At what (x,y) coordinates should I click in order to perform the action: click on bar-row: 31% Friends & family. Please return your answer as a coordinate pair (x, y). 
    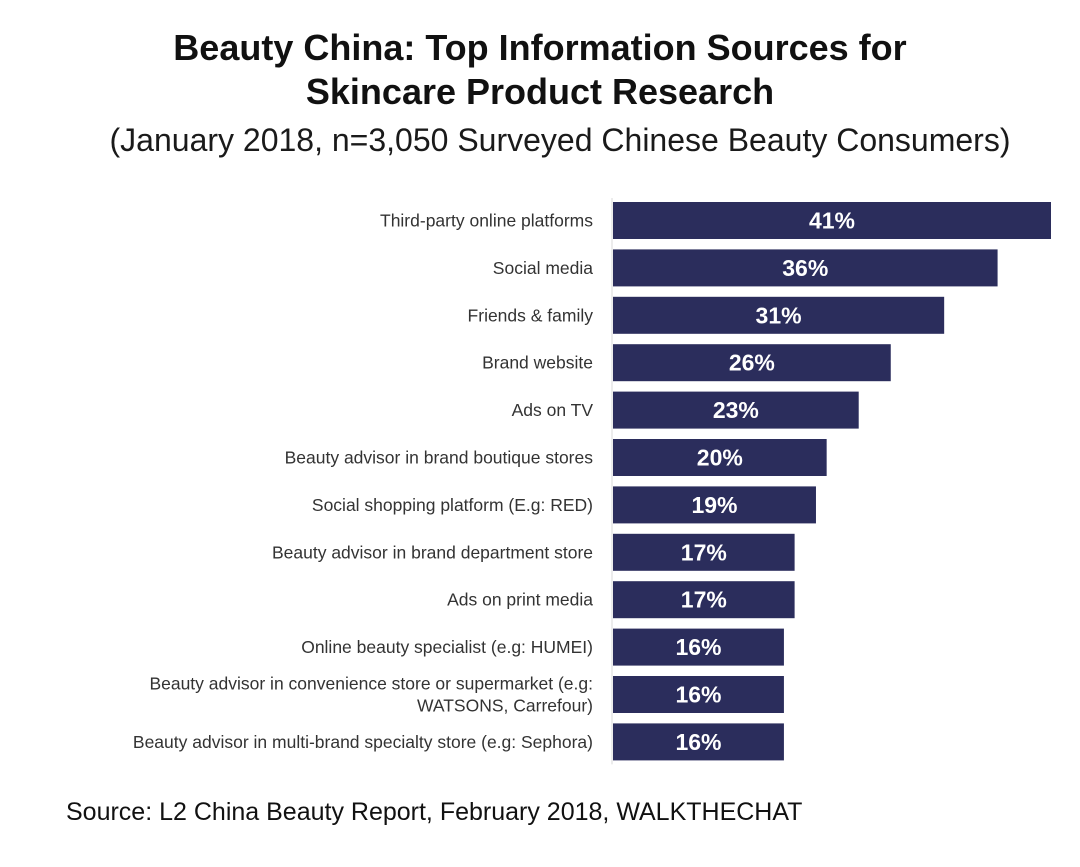
    Looking at the image, I should click on (706, 315).